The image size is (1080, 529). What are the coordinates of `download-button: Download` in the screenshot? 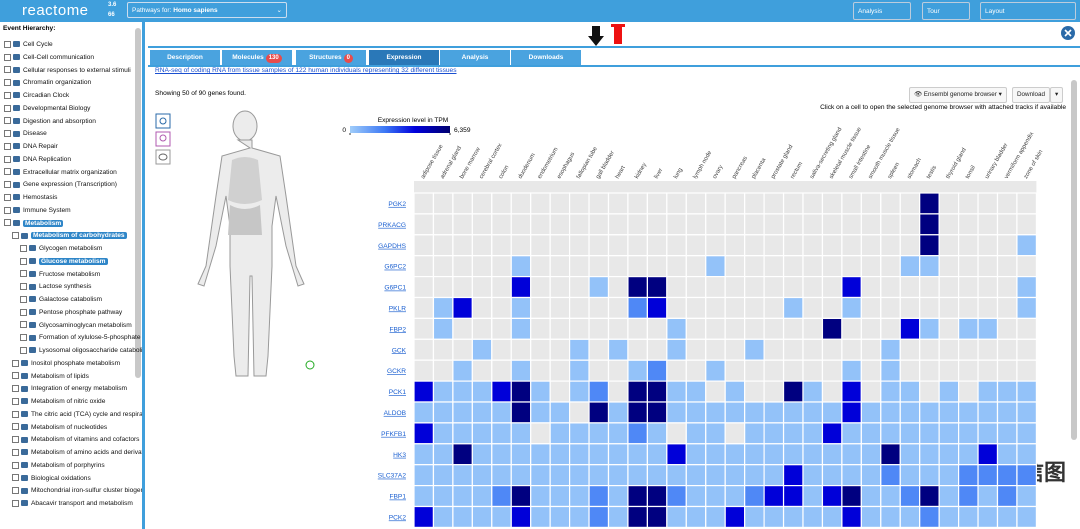 It's located at (1031, 95).